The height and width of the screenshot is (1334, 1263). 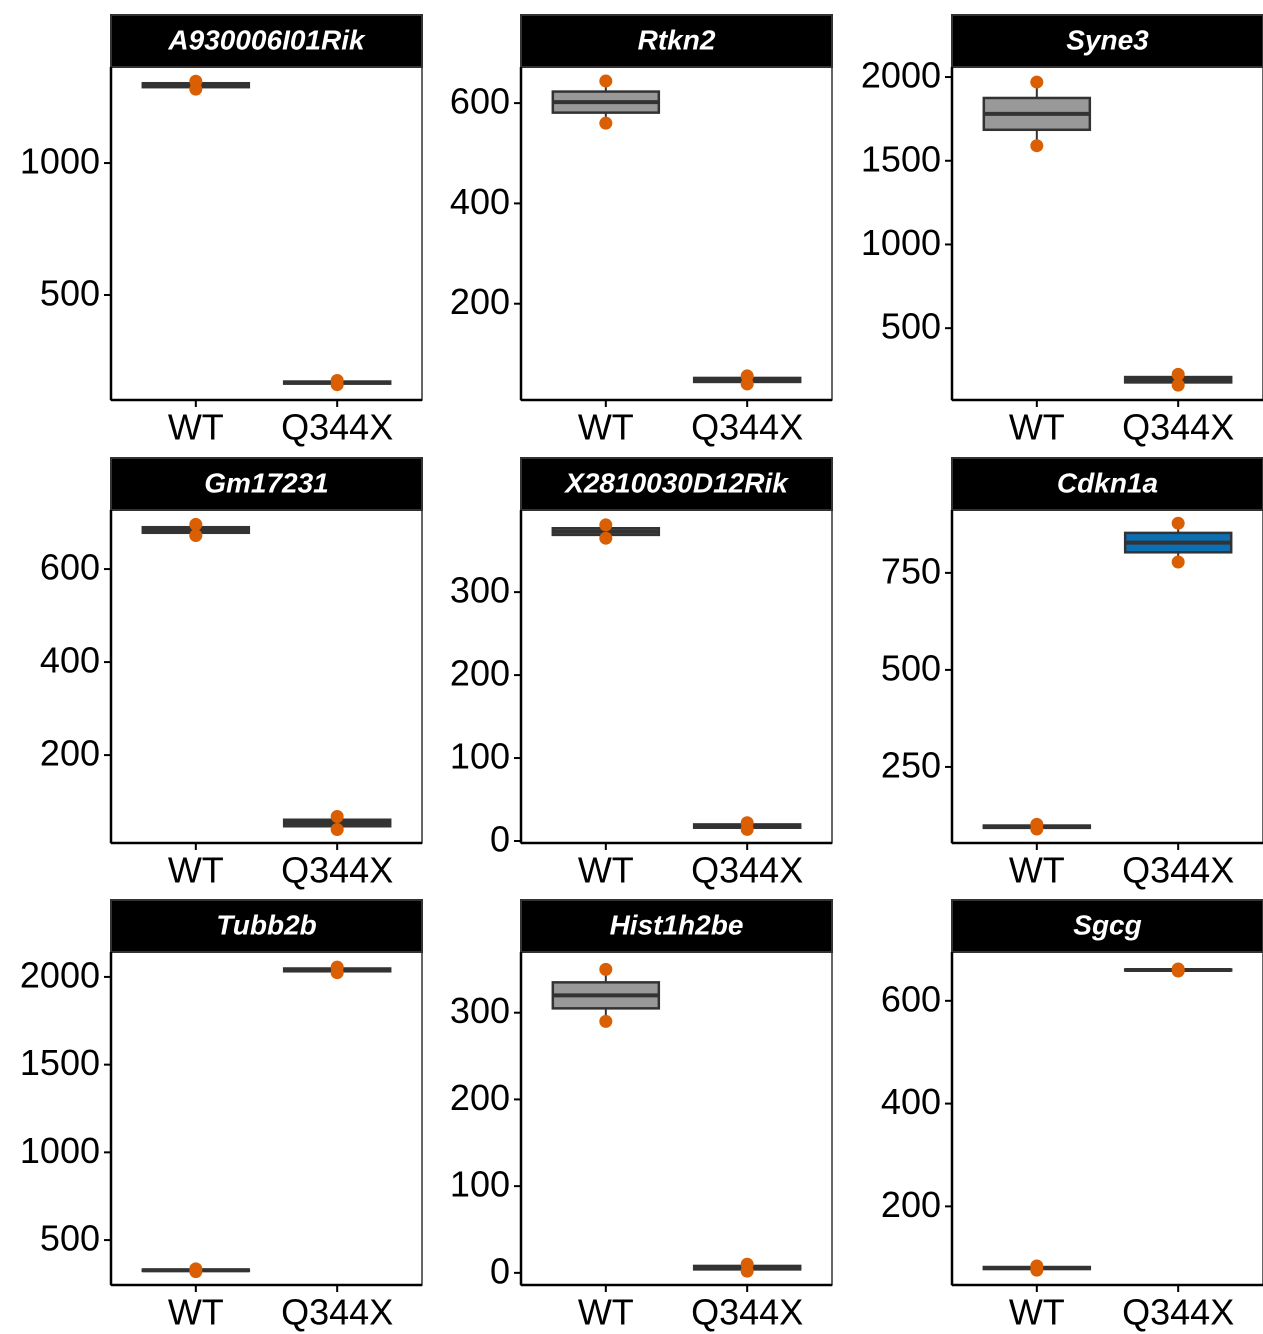 I want to click on strip-title: Rtkn2, so click(x=677, y=39).